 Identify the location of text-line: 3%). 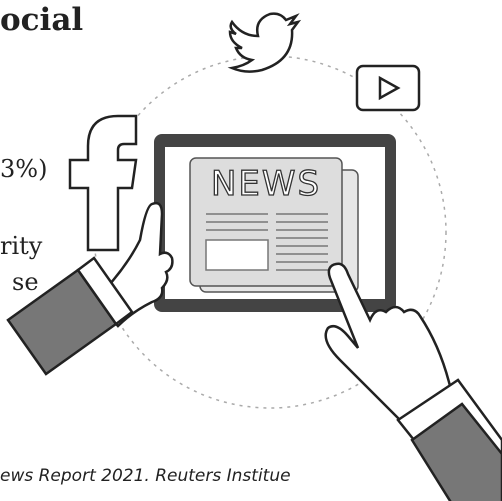
(24, 169).